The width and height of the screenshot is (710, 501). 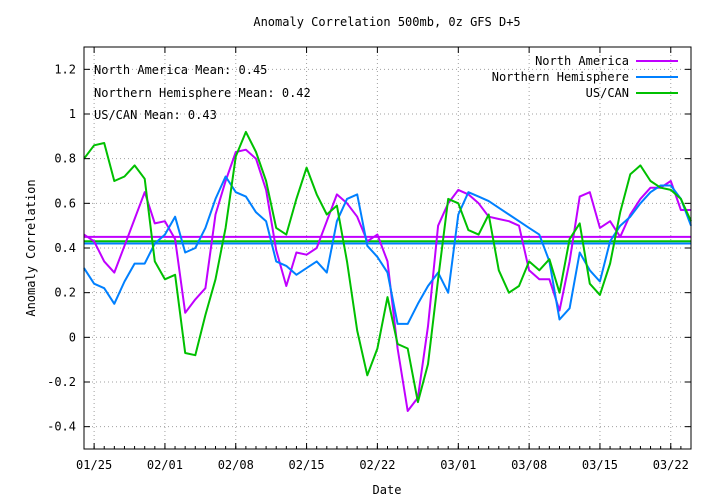 What do you see at coordinates (155, 115) in the screenshot?
I see `mean-annotation-us-can: US/CAN Mean: 0.43` at bounding box center [155, 115].